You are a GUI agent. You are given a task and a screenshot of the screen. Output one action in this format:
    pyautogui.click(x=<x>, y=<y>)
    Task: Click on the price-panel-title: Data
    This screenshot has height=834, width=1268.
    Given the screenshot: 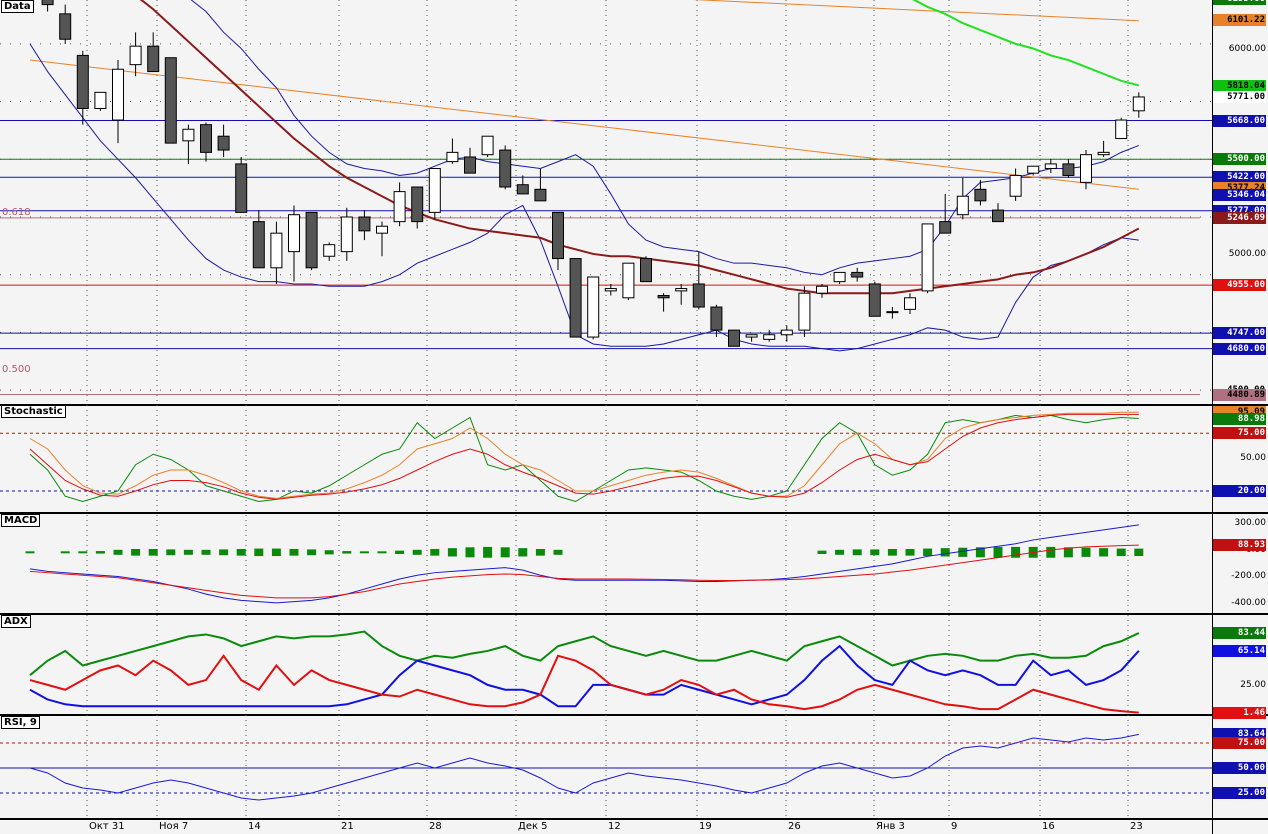 What is the action you would take?
    pyautogui.click(x=17, y=6)
    